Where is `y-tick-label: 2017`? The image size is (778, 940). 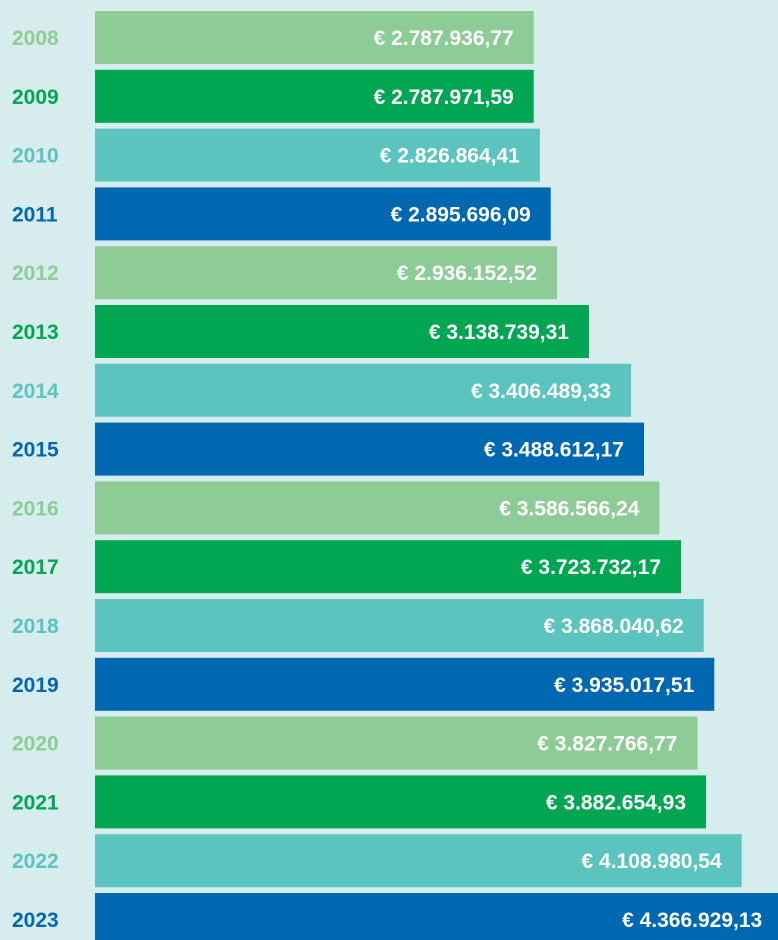
y-tick-label: 2017 is located at coordinates (35, 567).